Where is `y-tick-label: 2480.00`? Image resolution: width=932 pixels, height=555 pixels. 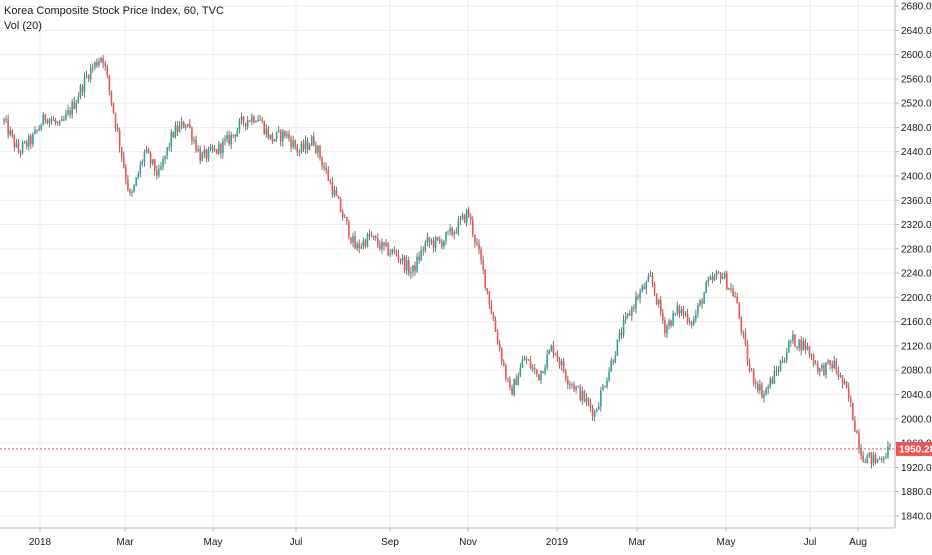
y-tick-label: 2480.00 is located at coordinates (916, 128).